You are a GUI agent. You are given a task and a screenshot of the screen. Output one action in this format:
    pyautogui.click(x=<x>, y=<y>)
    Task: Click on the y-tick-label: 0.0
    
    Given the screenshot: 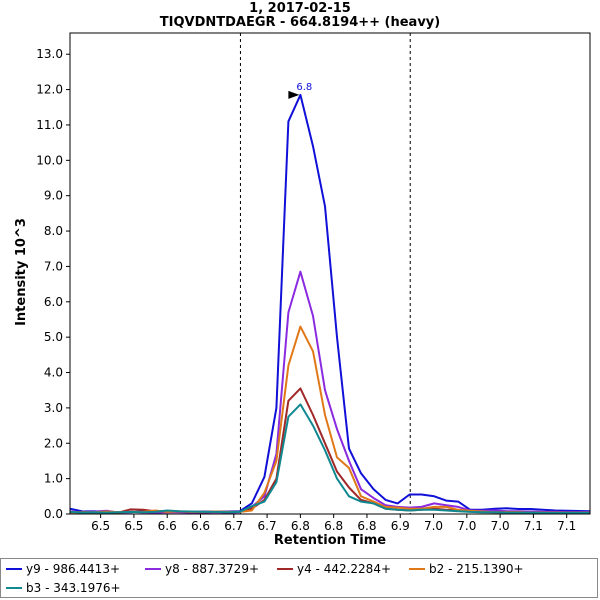 What is the action you would take?
    pyautogui.click(x=53, y=514)
    